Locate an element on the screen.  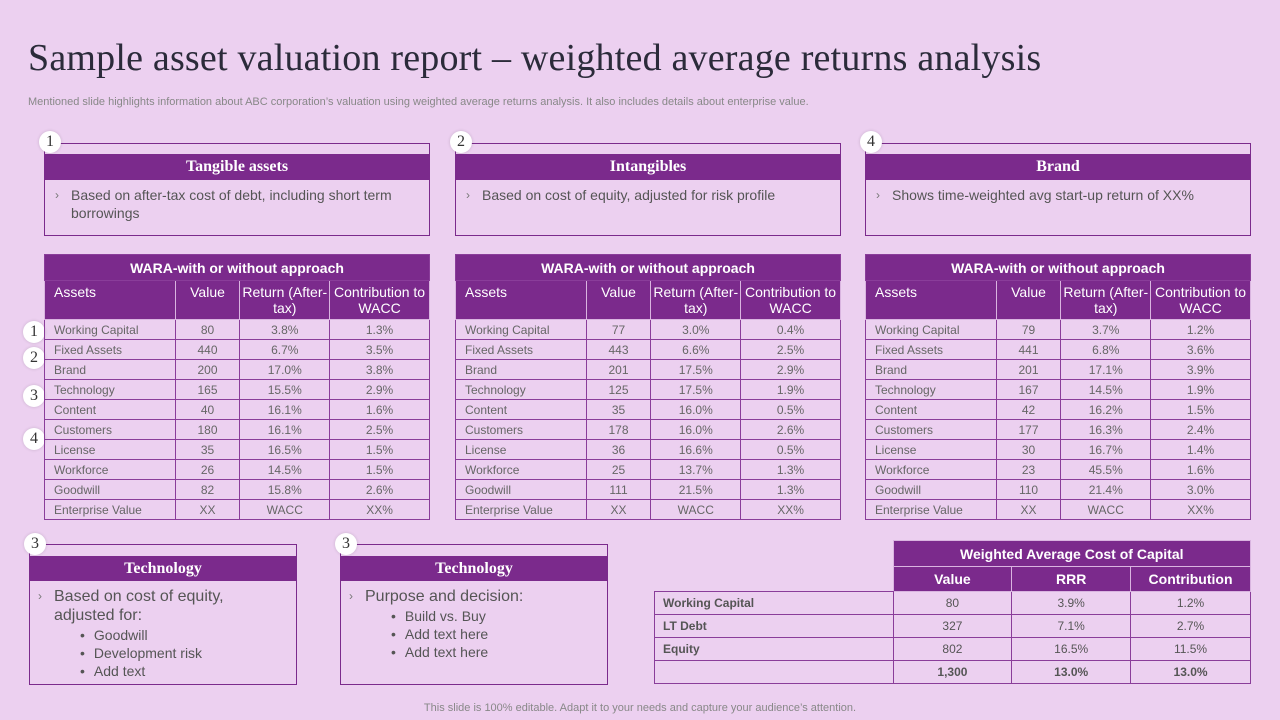
wacc-title: Weighted Average Cost of Capital is located at coordinates (1072, 553).